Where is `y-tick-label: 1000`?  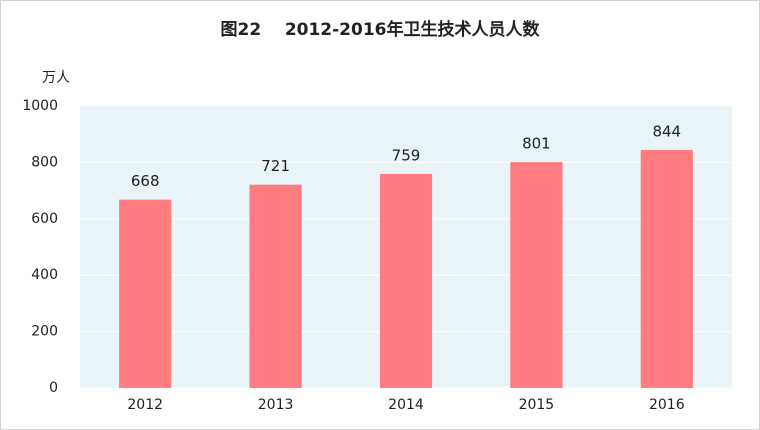
y-tick-label: 1000 is located at coordinates (40, 106).